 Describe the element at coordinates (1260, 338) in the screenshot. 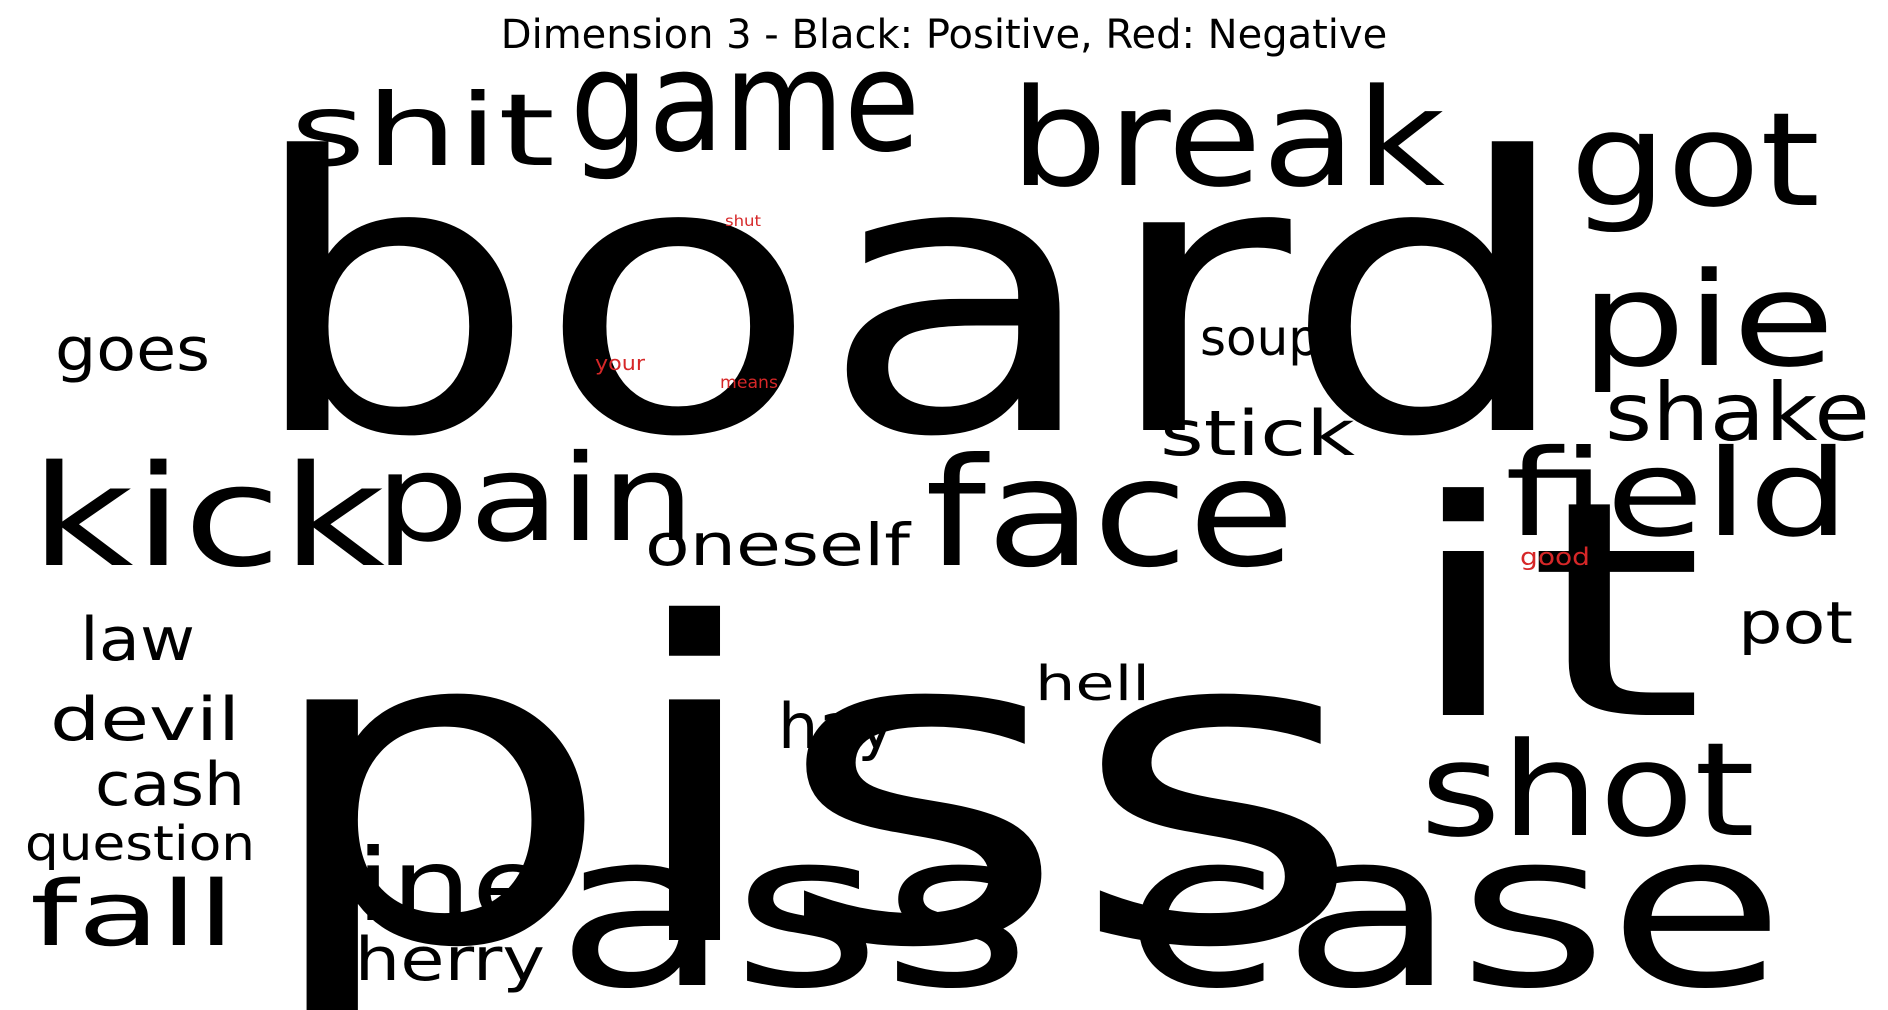

I see `word-soup: soup` at that location.